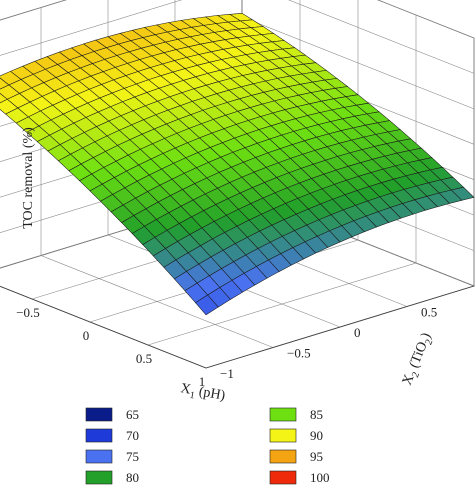 The width and height of the screenshot is (476, 500). I want to click on legend: 65 70 75 80 85 90 95 100, so click(207, 446).